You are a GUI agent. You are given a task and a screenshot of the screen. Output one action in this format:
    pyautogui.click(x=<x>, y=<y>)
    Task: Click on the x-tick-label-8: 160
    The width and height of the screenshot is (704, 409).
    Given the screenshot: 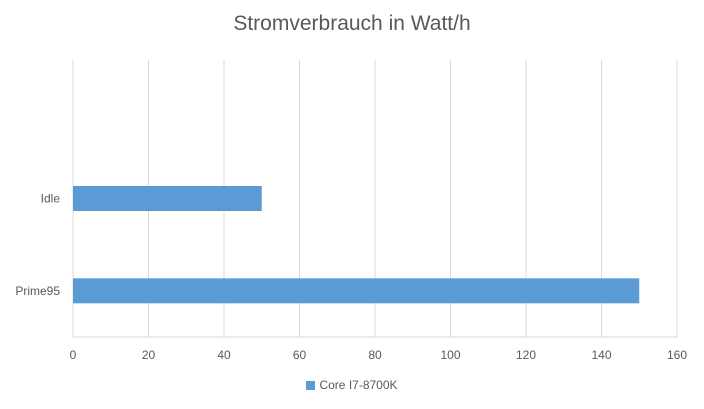 What is the action you would take?
    pyautogui.click(x=677, y=355)
    